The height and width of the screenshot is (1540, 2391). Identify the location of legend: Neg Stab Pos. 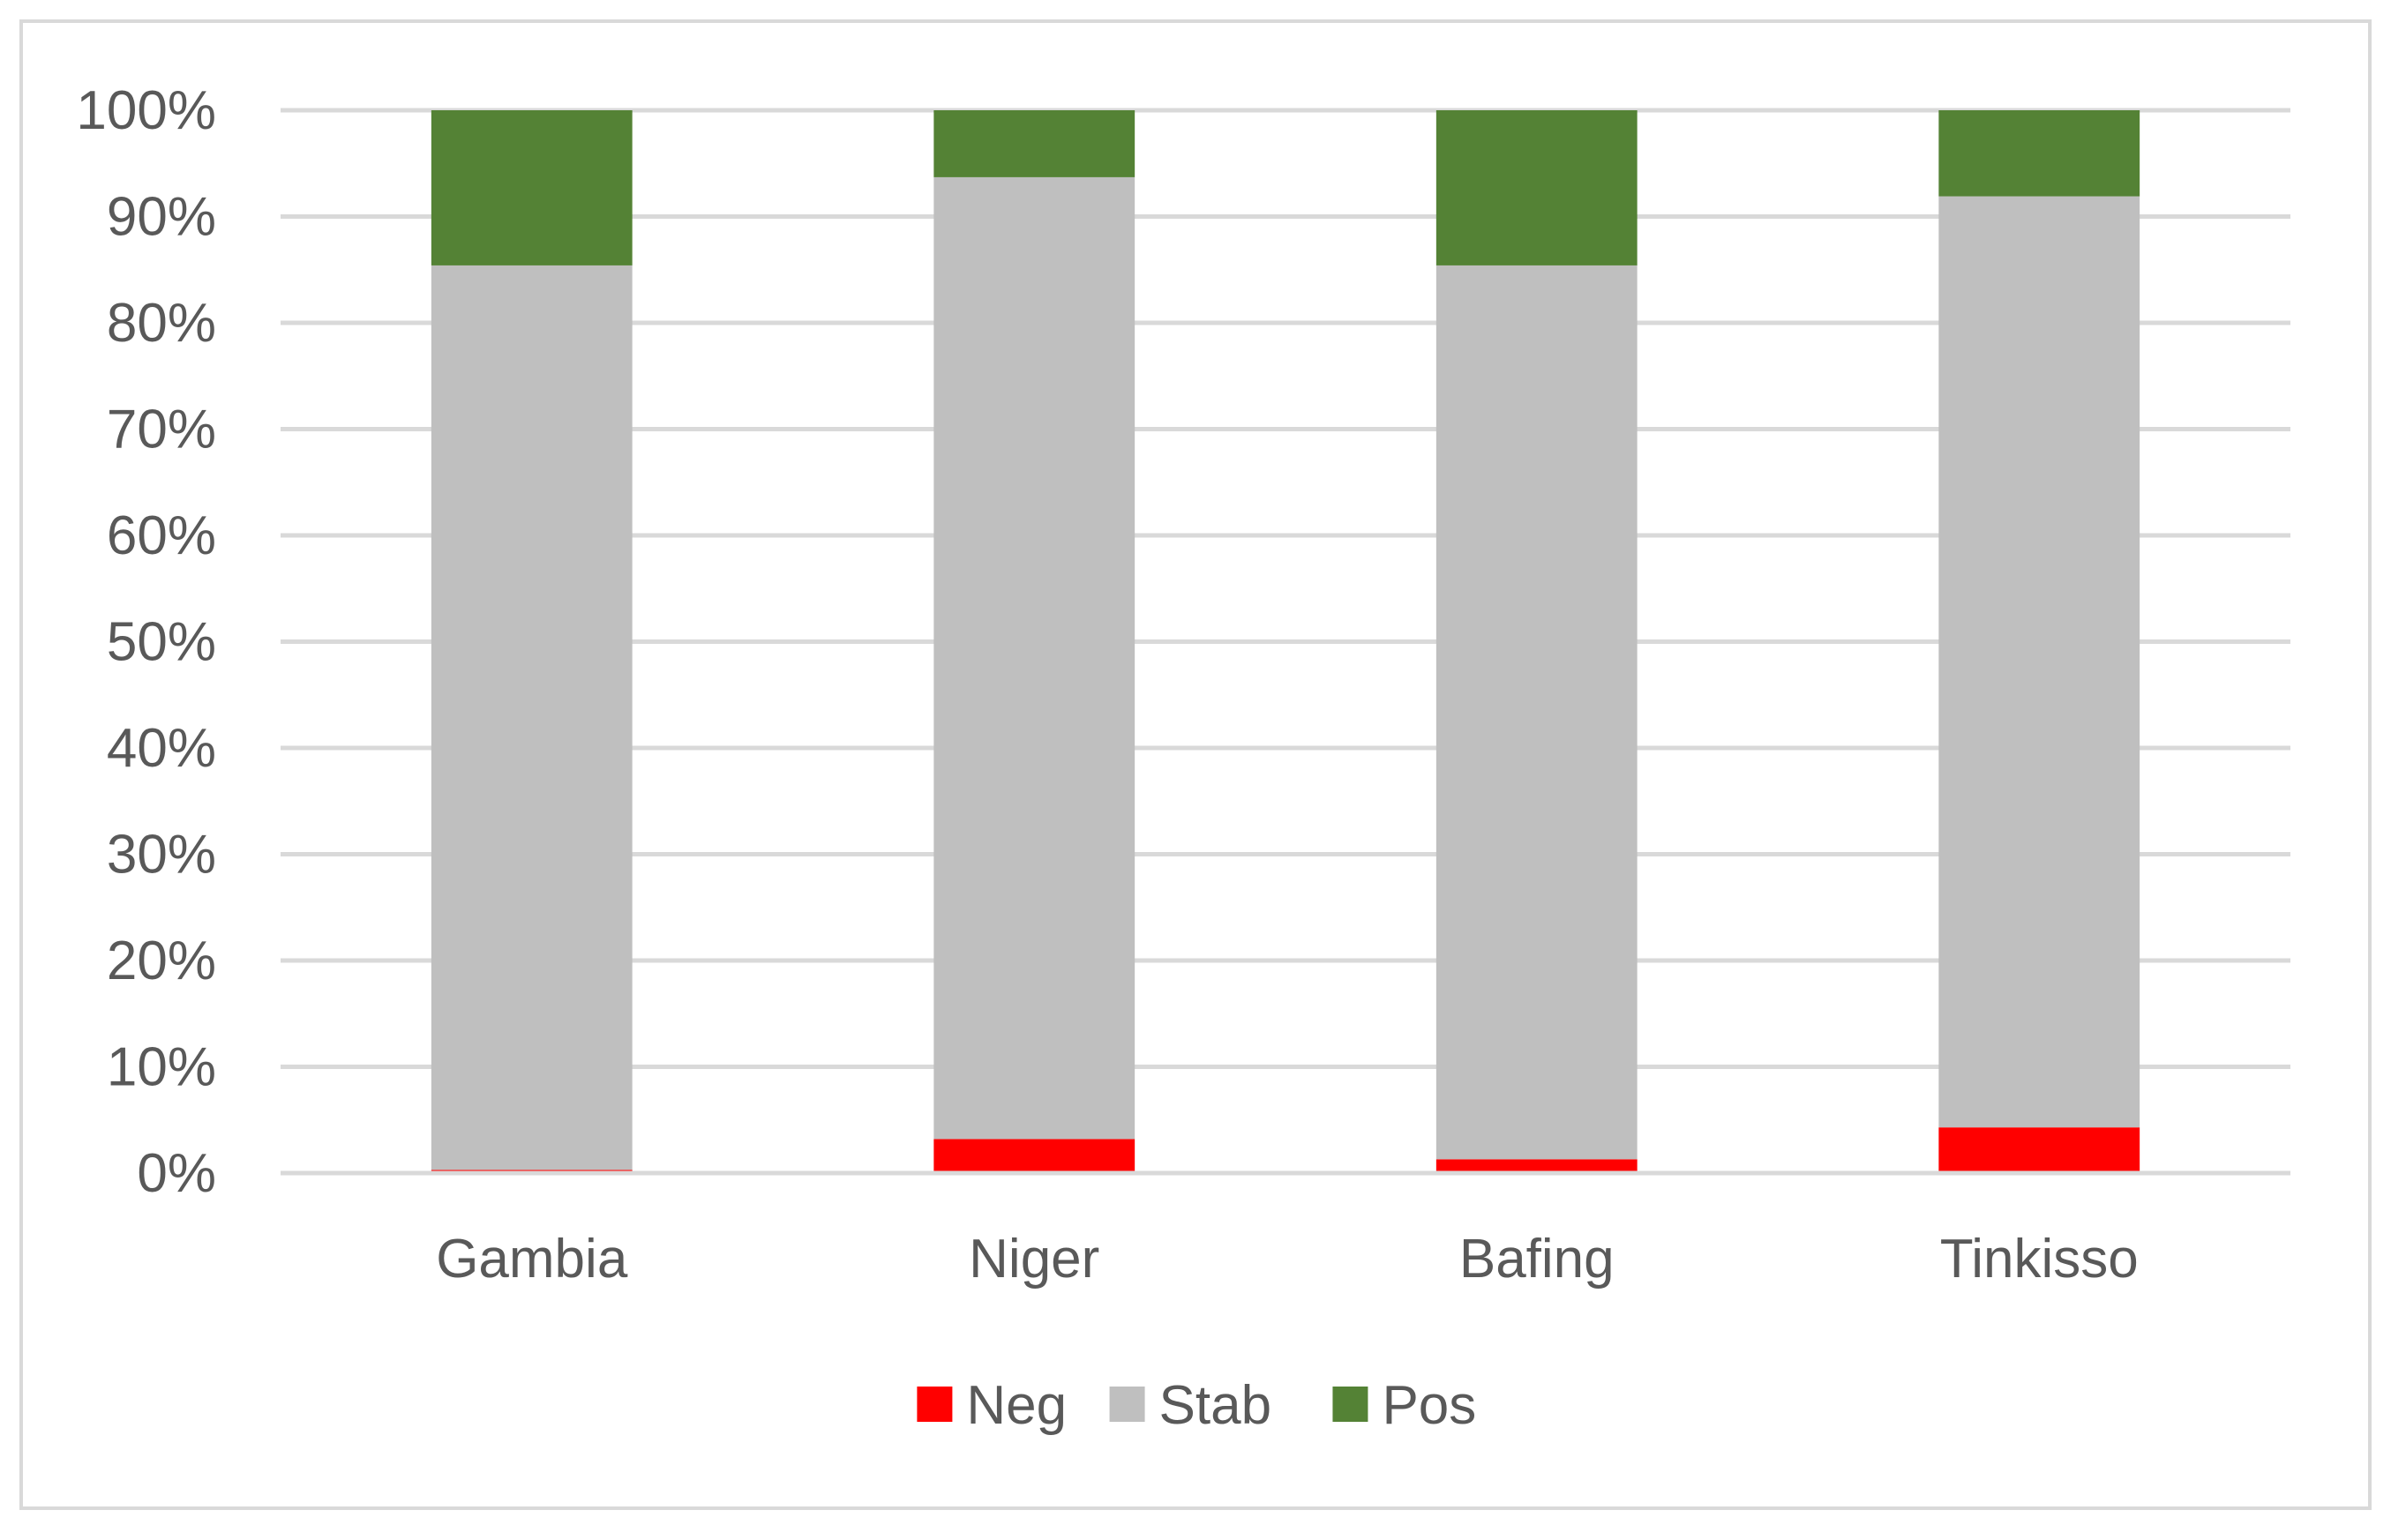
(1197, 1405).